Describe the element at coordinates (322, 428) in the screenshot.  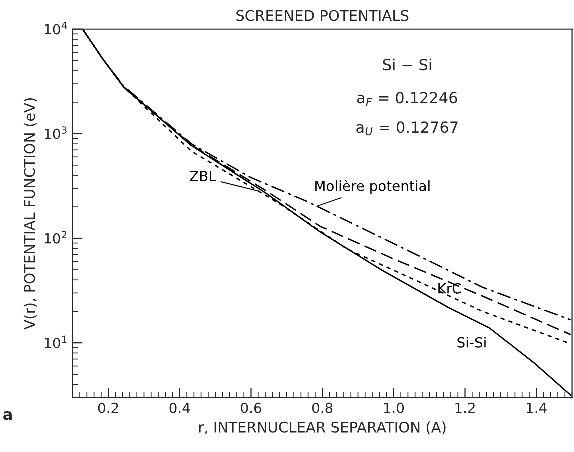
I see `x-axis-title: r, INTERNUCLEAR SEPARATION (A)` at that location.